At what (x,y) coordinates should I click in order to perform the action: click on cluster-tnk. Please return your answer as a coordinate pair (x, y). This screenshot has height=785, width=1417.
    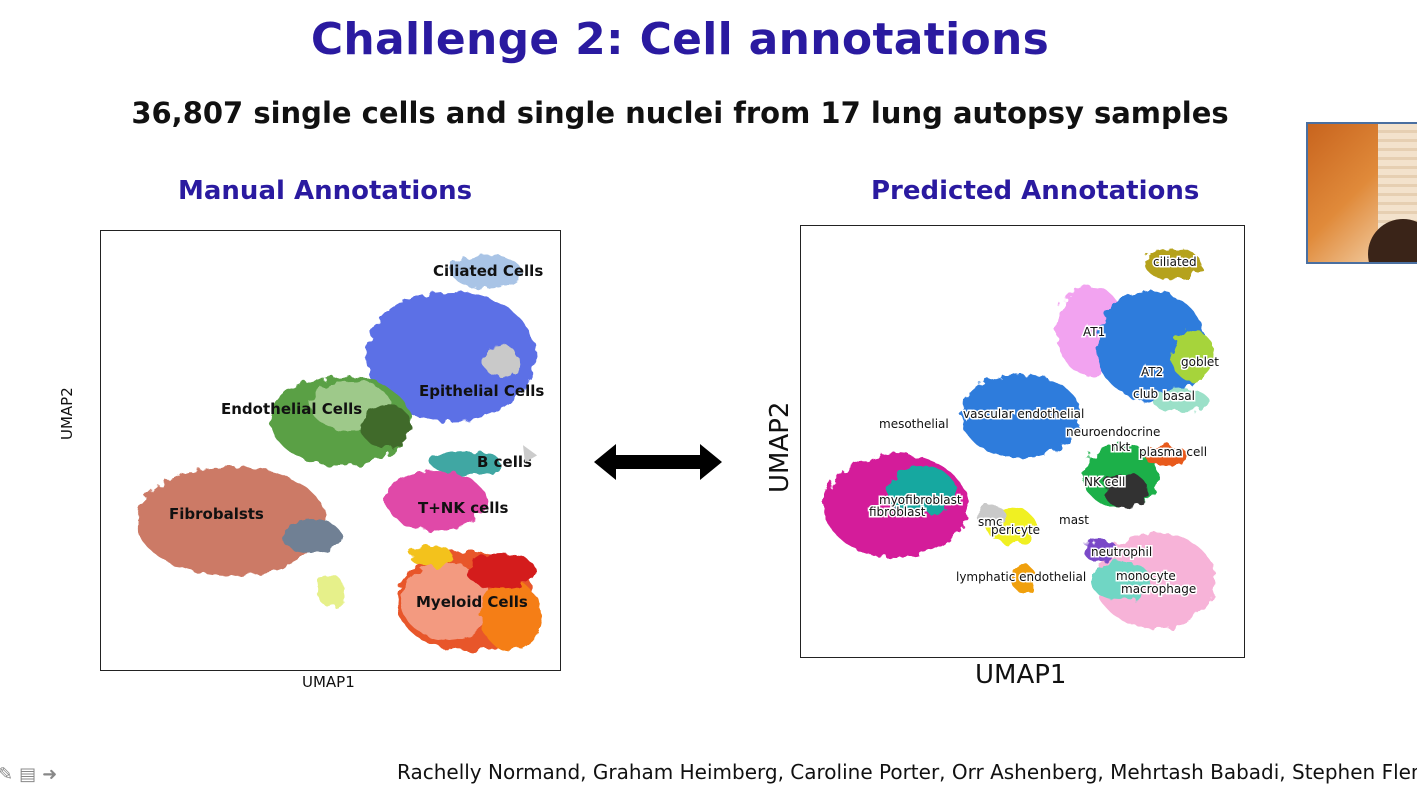
    Looking at the image, I should click on (436, 501).